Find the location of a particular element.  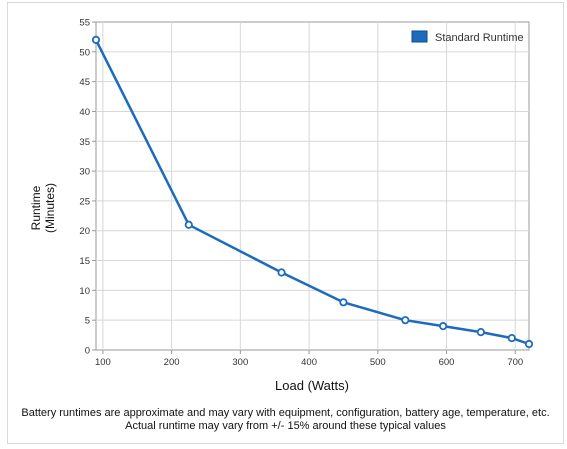

y-axis-title: Runtime (Minutes) is located at coordinates (43, 208).